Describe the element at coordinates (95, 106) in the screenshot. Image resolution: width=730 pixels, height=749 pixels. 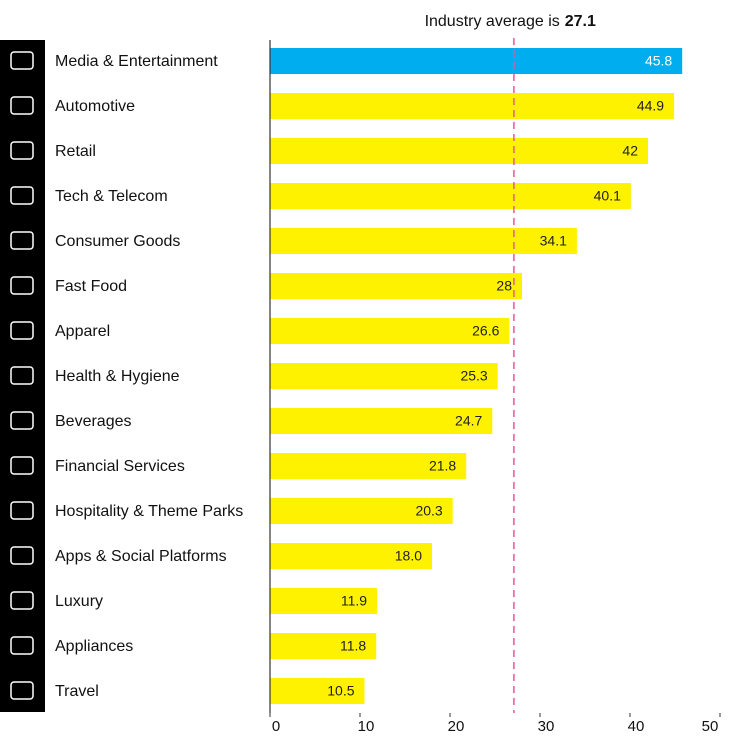
I see `category-label: Automotive` at that location.